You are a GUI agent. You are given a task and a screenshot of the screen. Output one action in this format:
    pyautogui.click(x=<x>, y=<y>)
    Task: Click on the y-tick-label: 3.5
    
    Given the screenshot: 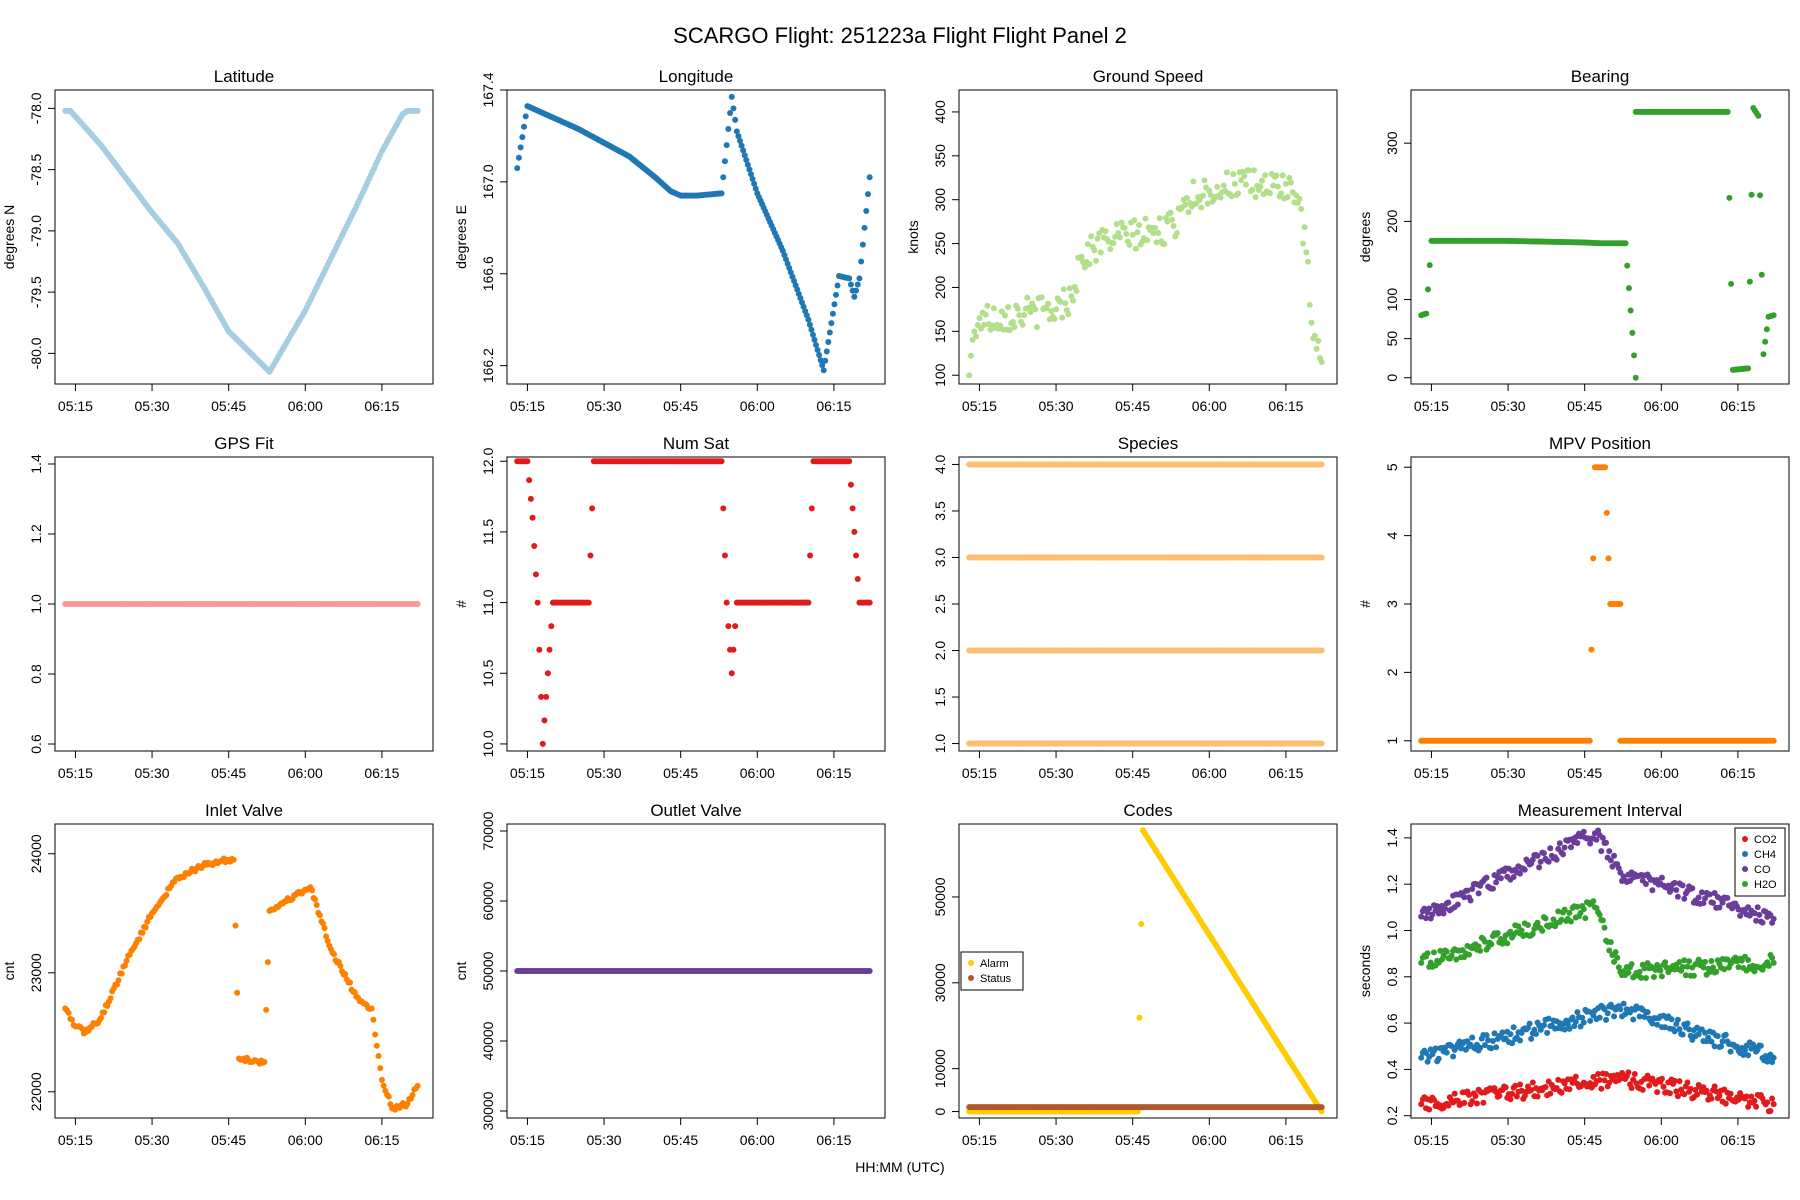 What is the action you would take?
    pyautogui.click(x=940, y=511)
    